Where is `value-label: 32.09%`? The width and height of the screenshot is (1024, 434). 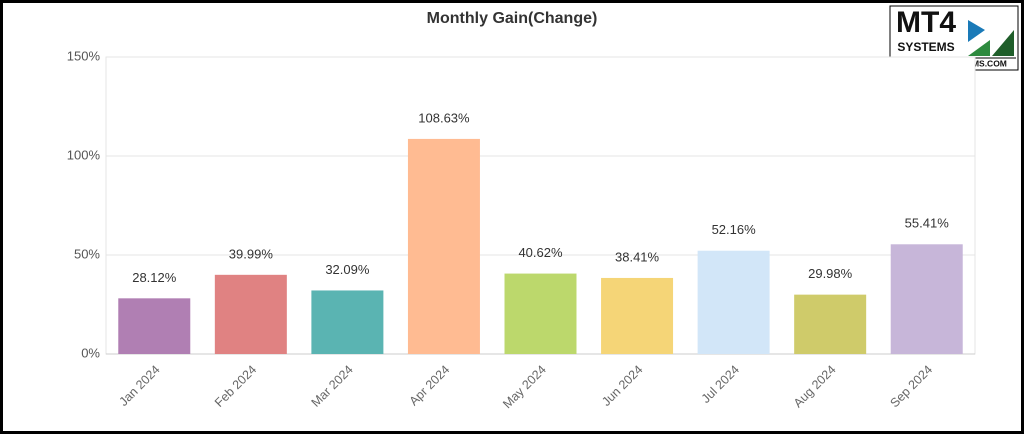 value-label: 32.09% is located at coordinates (347, 269).